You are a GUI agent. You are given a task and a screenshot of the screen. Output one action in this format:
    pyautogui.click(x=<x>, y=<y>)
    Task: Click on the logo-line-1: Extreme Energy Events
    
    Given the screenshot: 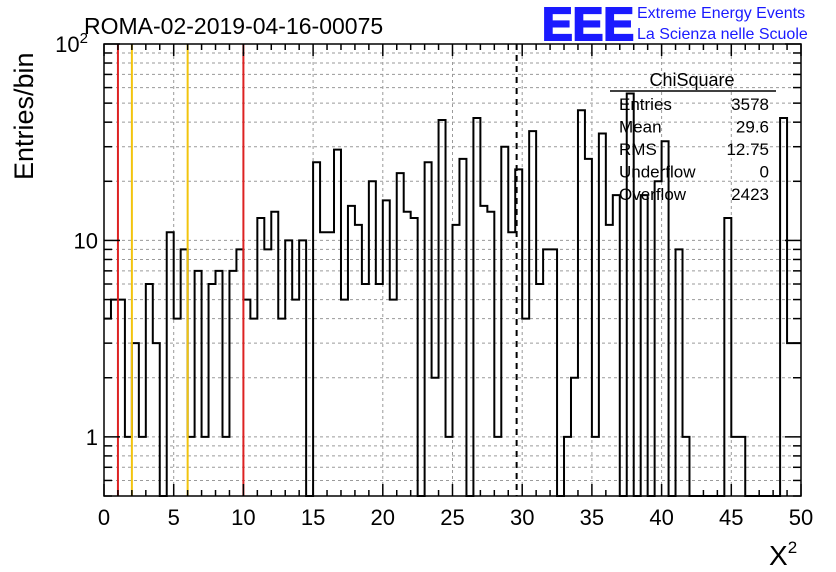 What is the action you would take?
    pyautogui.click(x=721, y=13)
    